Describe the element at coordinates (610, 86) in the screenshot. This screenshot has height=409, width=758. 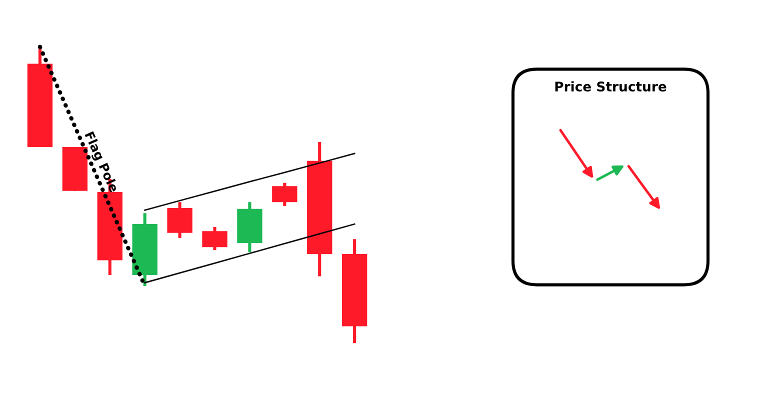
I see `text: Price Structure` at that location.